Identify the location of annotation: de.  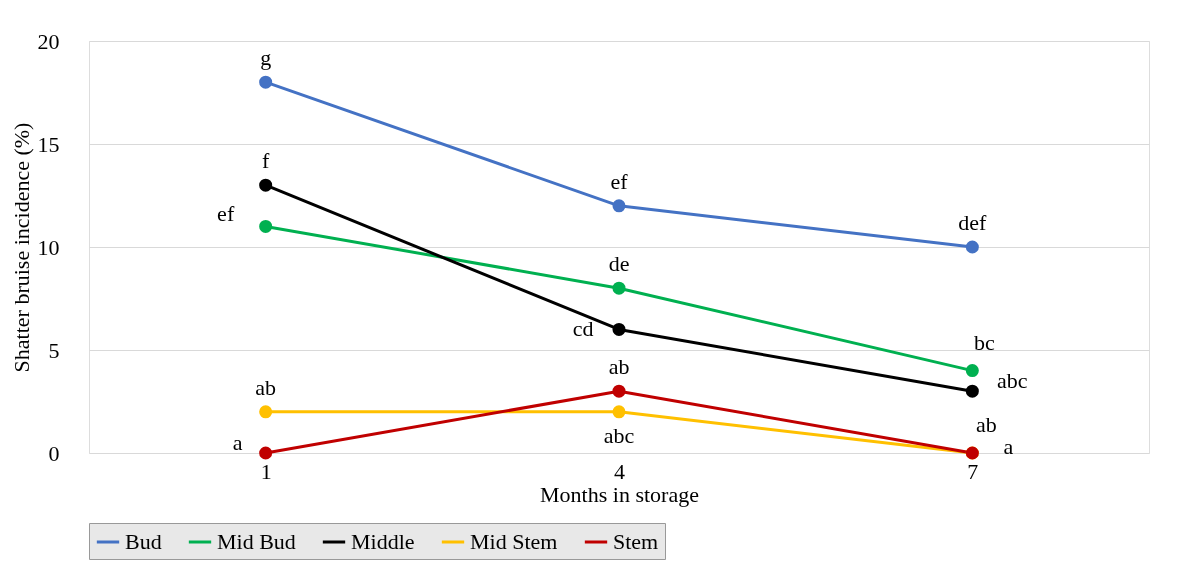
(619, 264).